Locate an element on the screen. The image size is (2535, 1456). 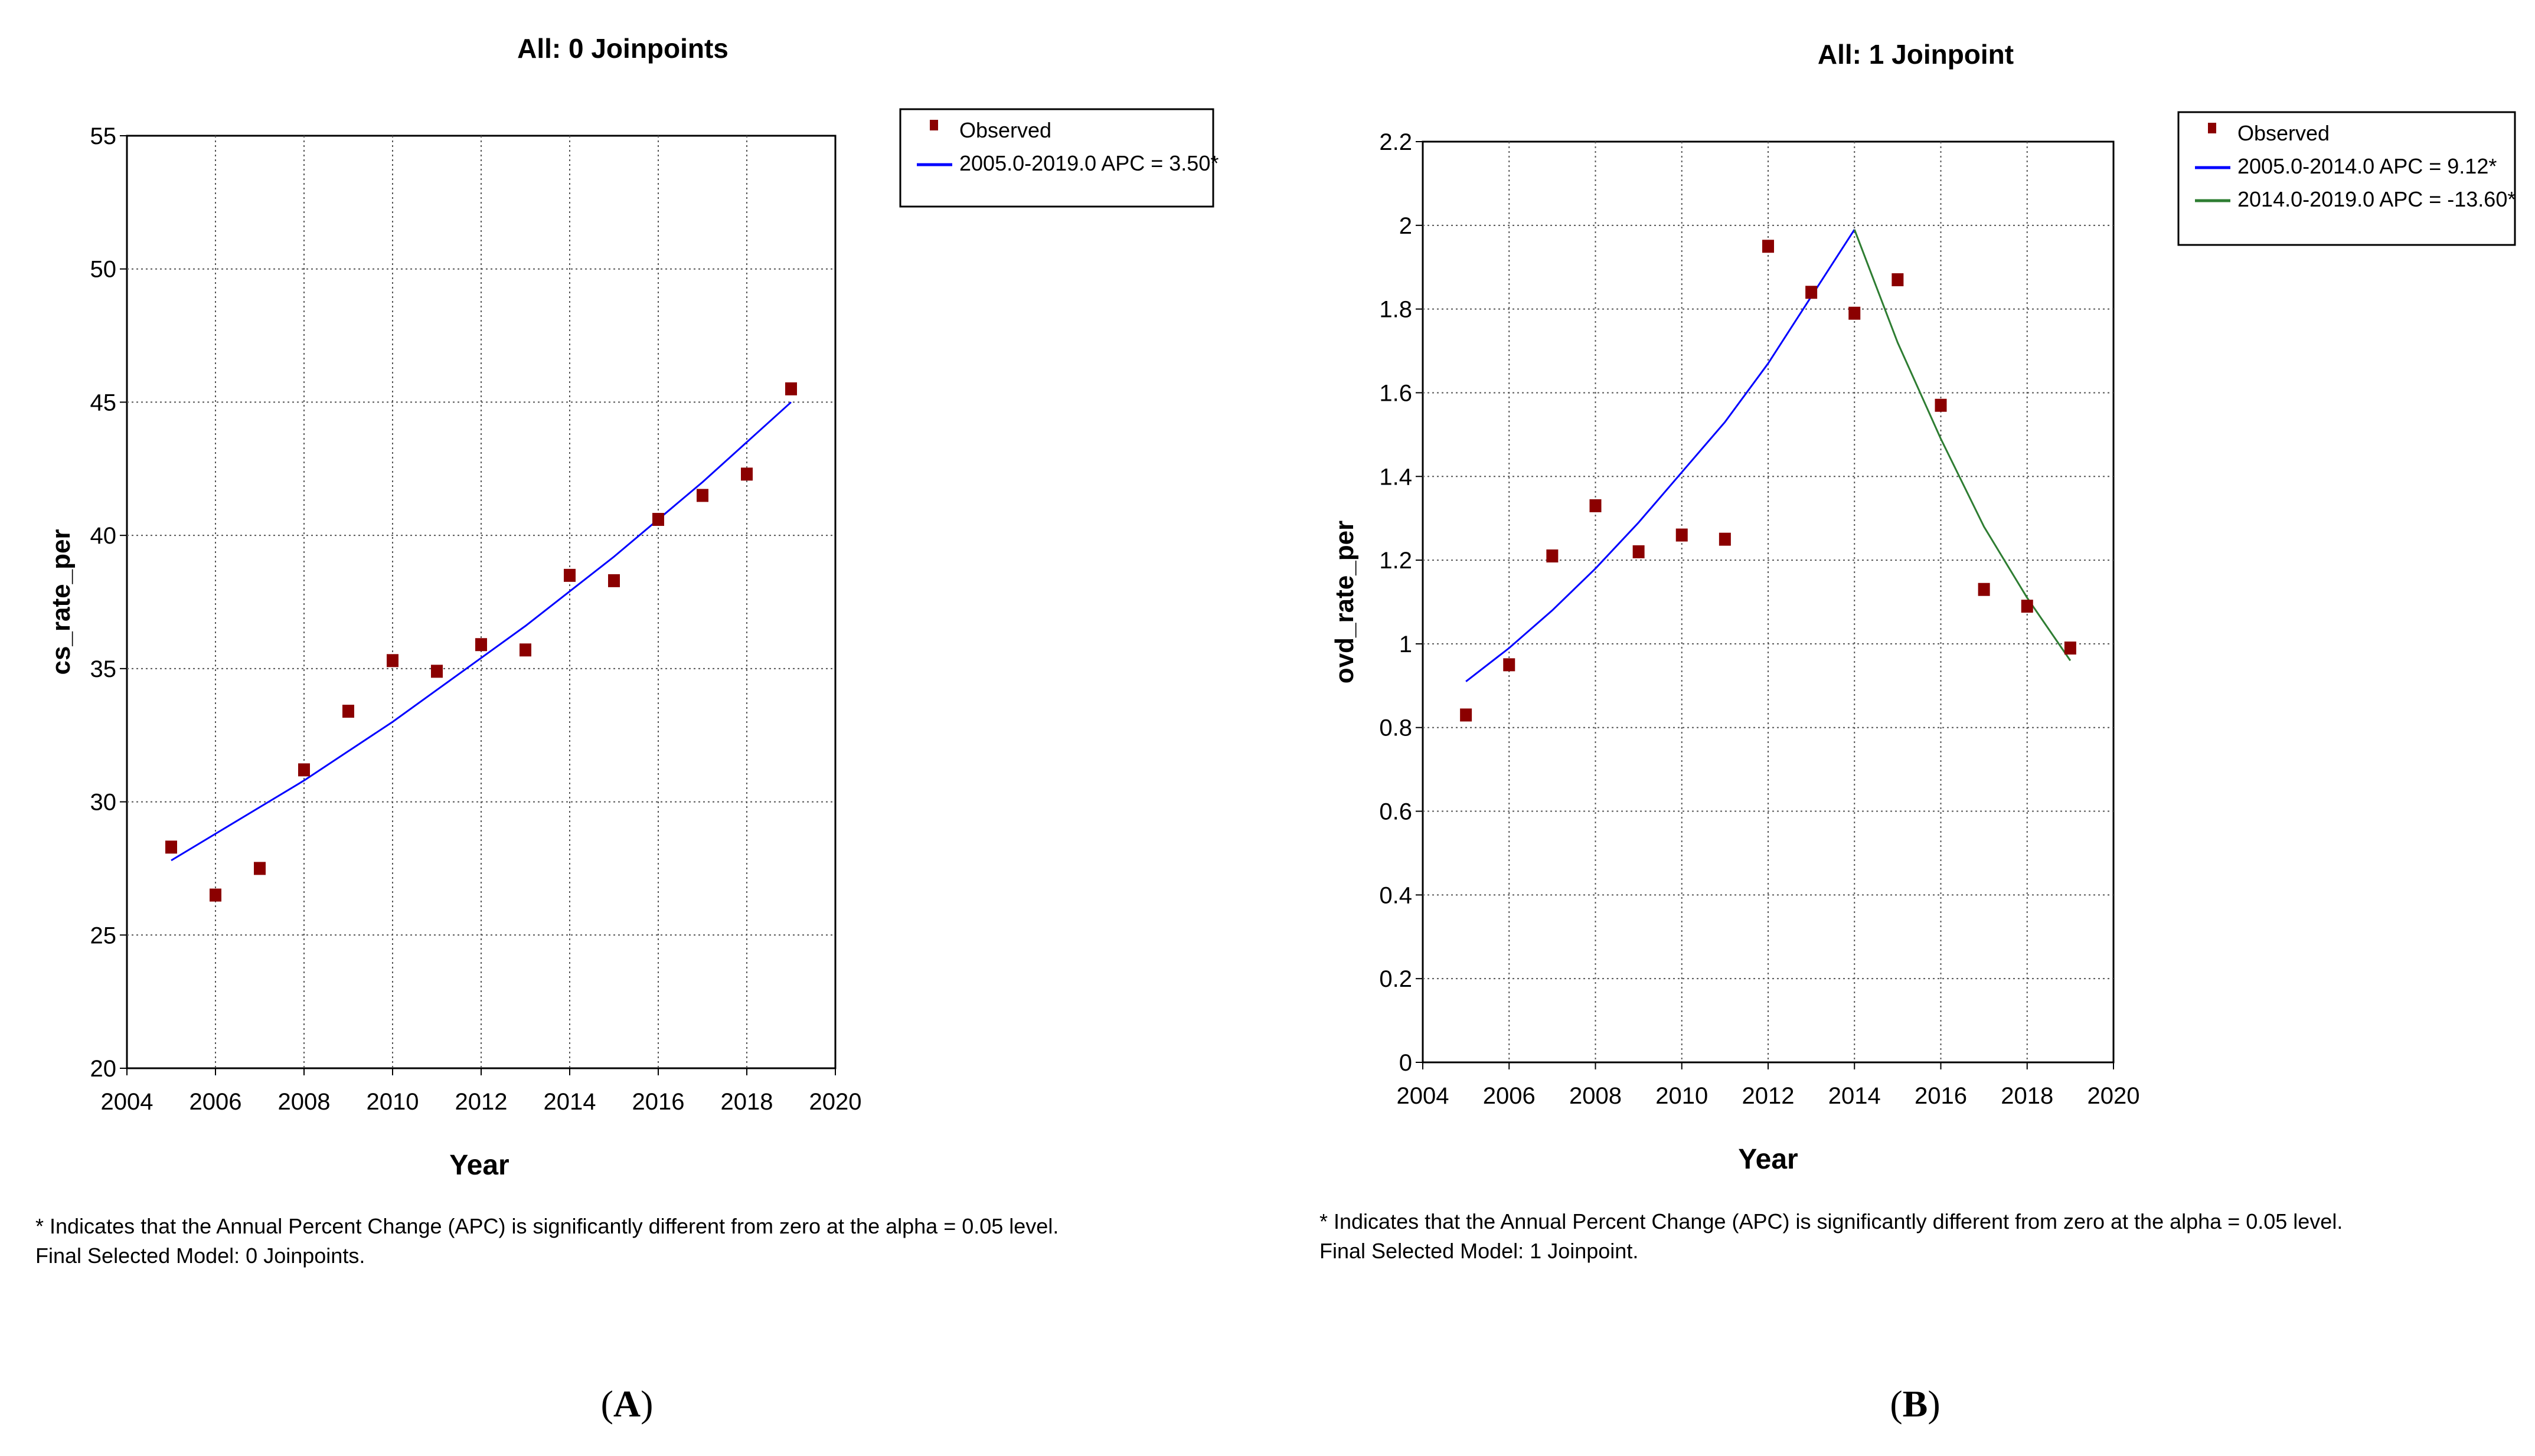
y-tick-label: 1.6 is located at coordinates (1396, 393).